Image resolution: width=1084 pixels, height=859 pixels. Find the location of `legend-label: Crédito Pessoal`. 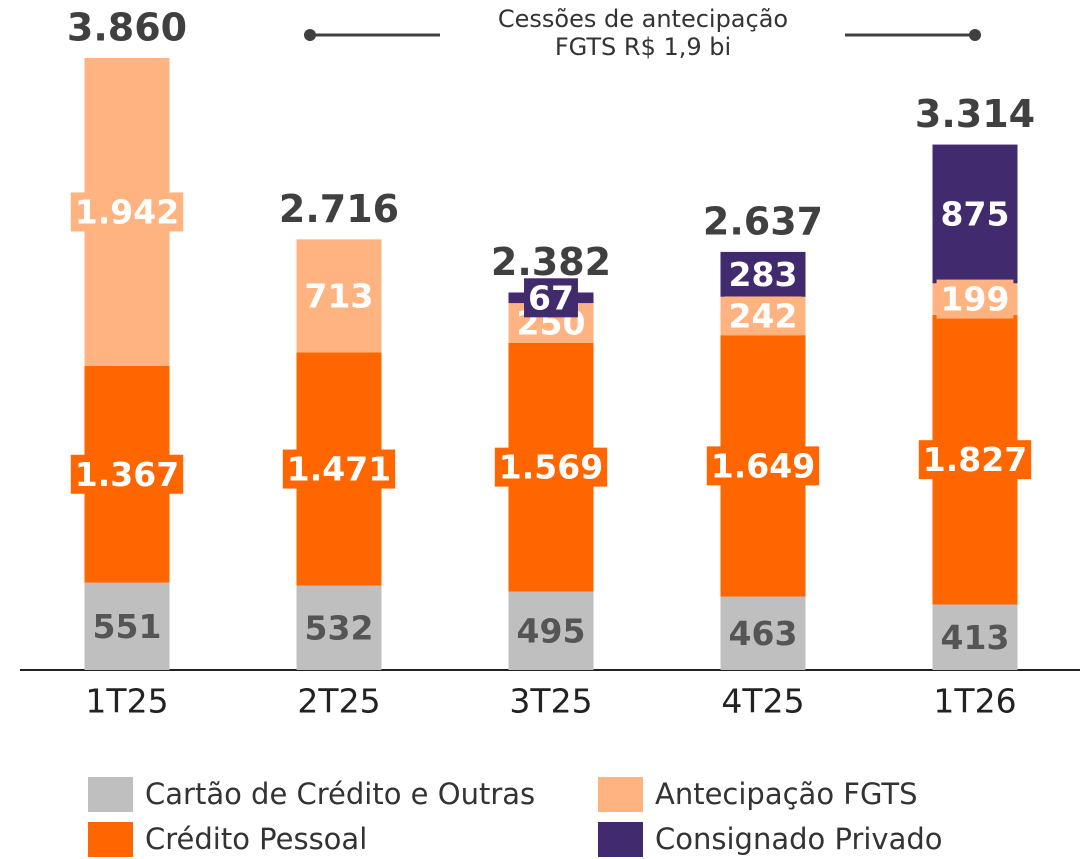

legend-label: Crédito Pessoal is located at coordinates (256, 839).